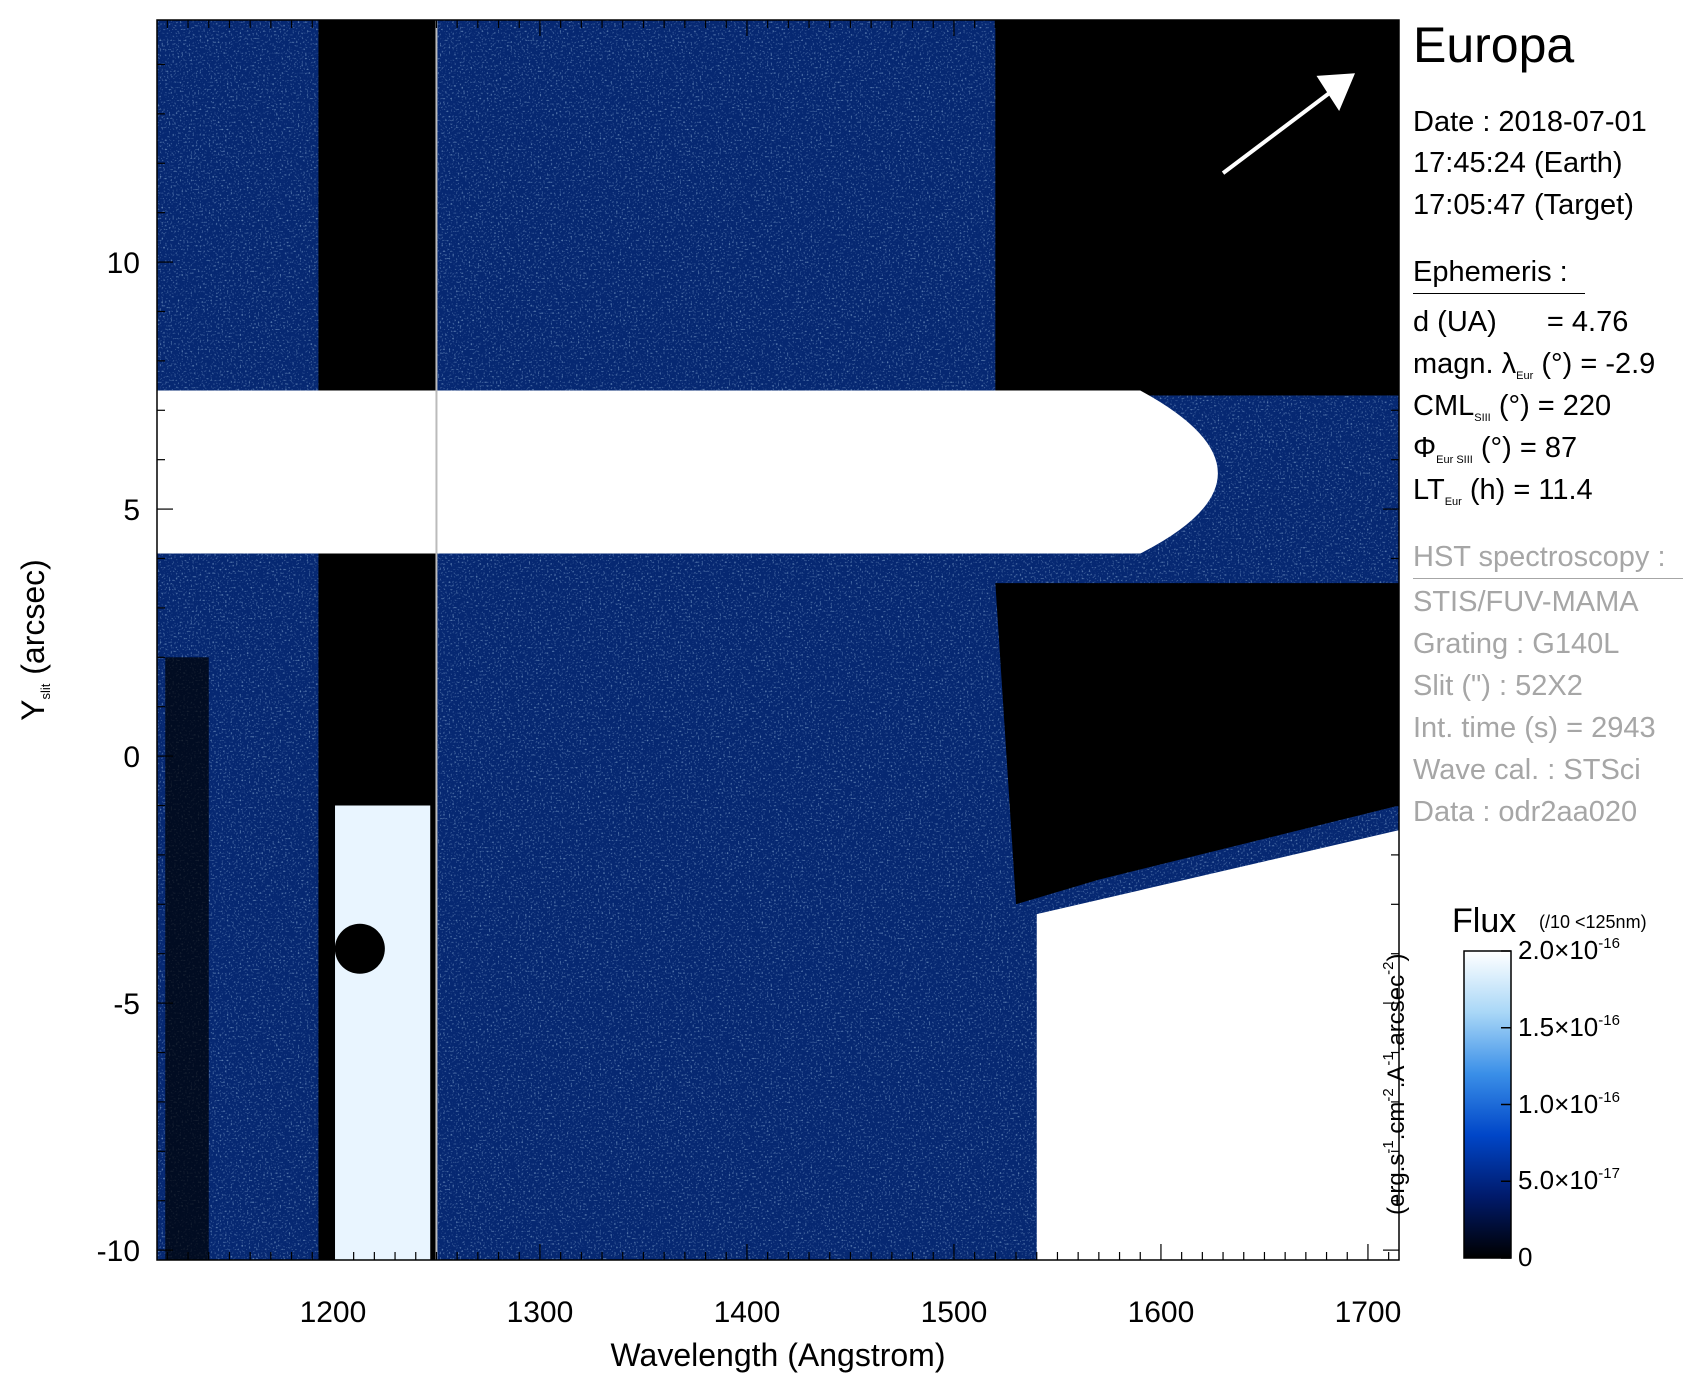 The width and height of the screenshot is (1695, 1385). What do you see at coordinates (1217, 1045) in the screenshot?
I see `white-region-lower-right` at bounding box center [1217, 1045].